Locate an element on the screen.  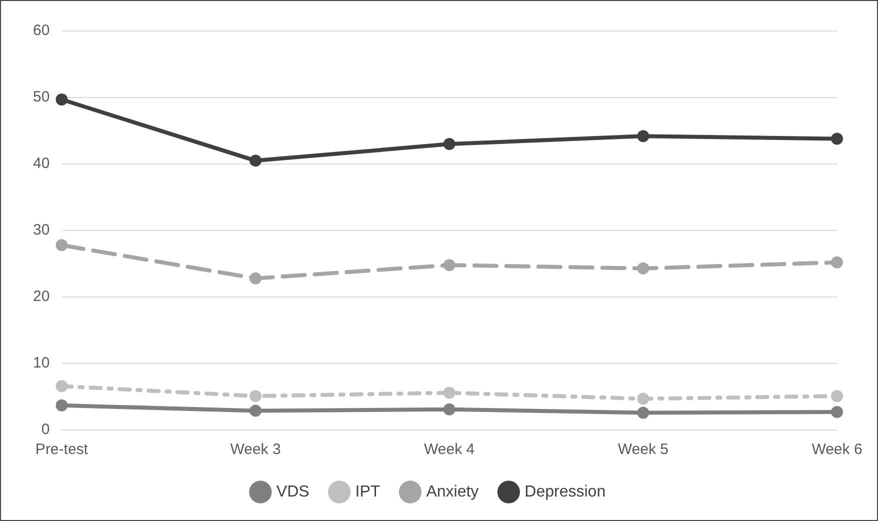
x-tick-label: Week 4 is located at coordinates (449, 449).